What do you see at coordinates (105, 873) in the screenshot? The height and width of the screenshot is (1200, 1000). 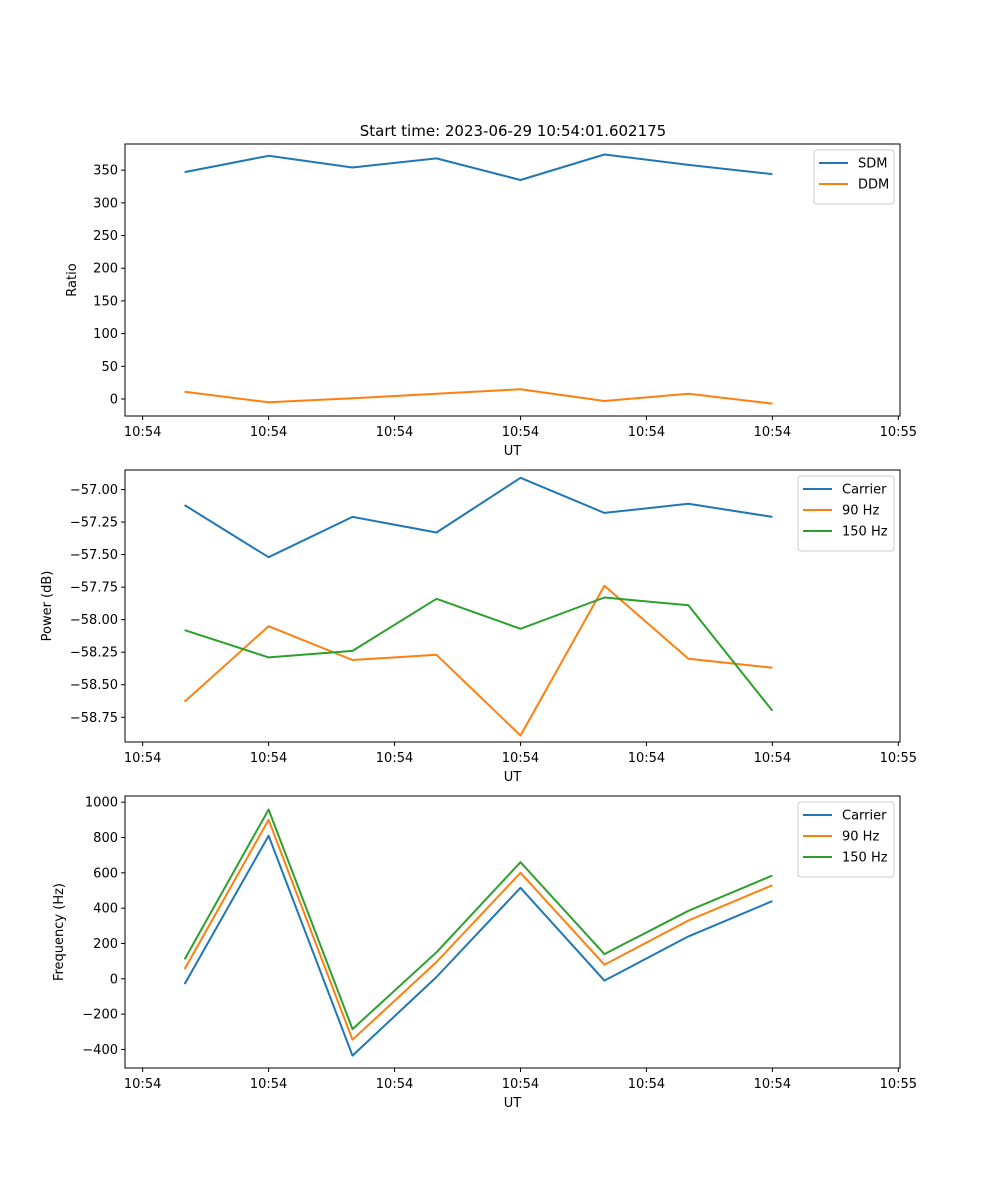 I see `y-tick-label: 600` at bounding box center [105, 873].